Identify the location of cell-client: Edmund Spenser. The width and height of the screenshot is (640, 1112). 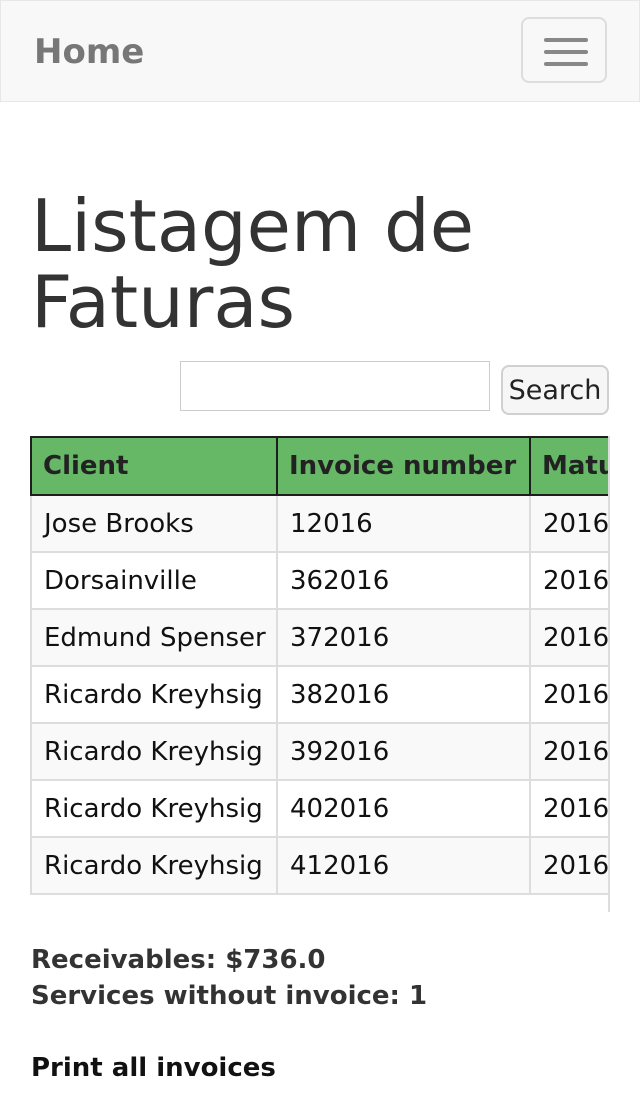
(154, 637).